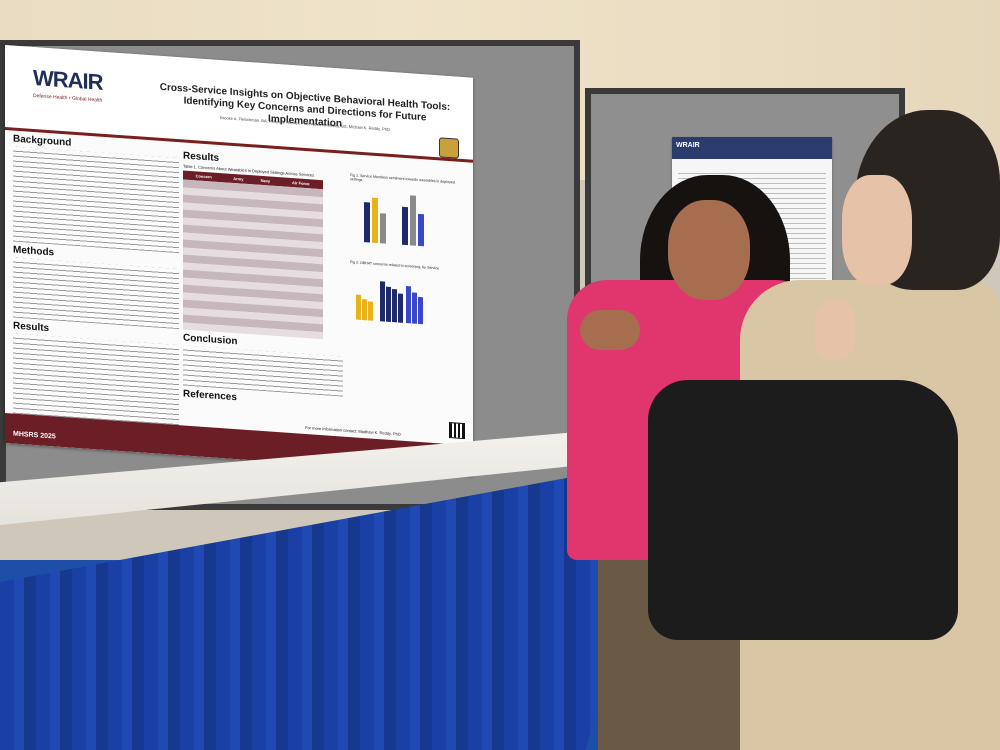 This screenshot has height=750, width=1000. Describe the element at coordinates (709, 250) in the screenshot. I see `presenter-face` at that location.